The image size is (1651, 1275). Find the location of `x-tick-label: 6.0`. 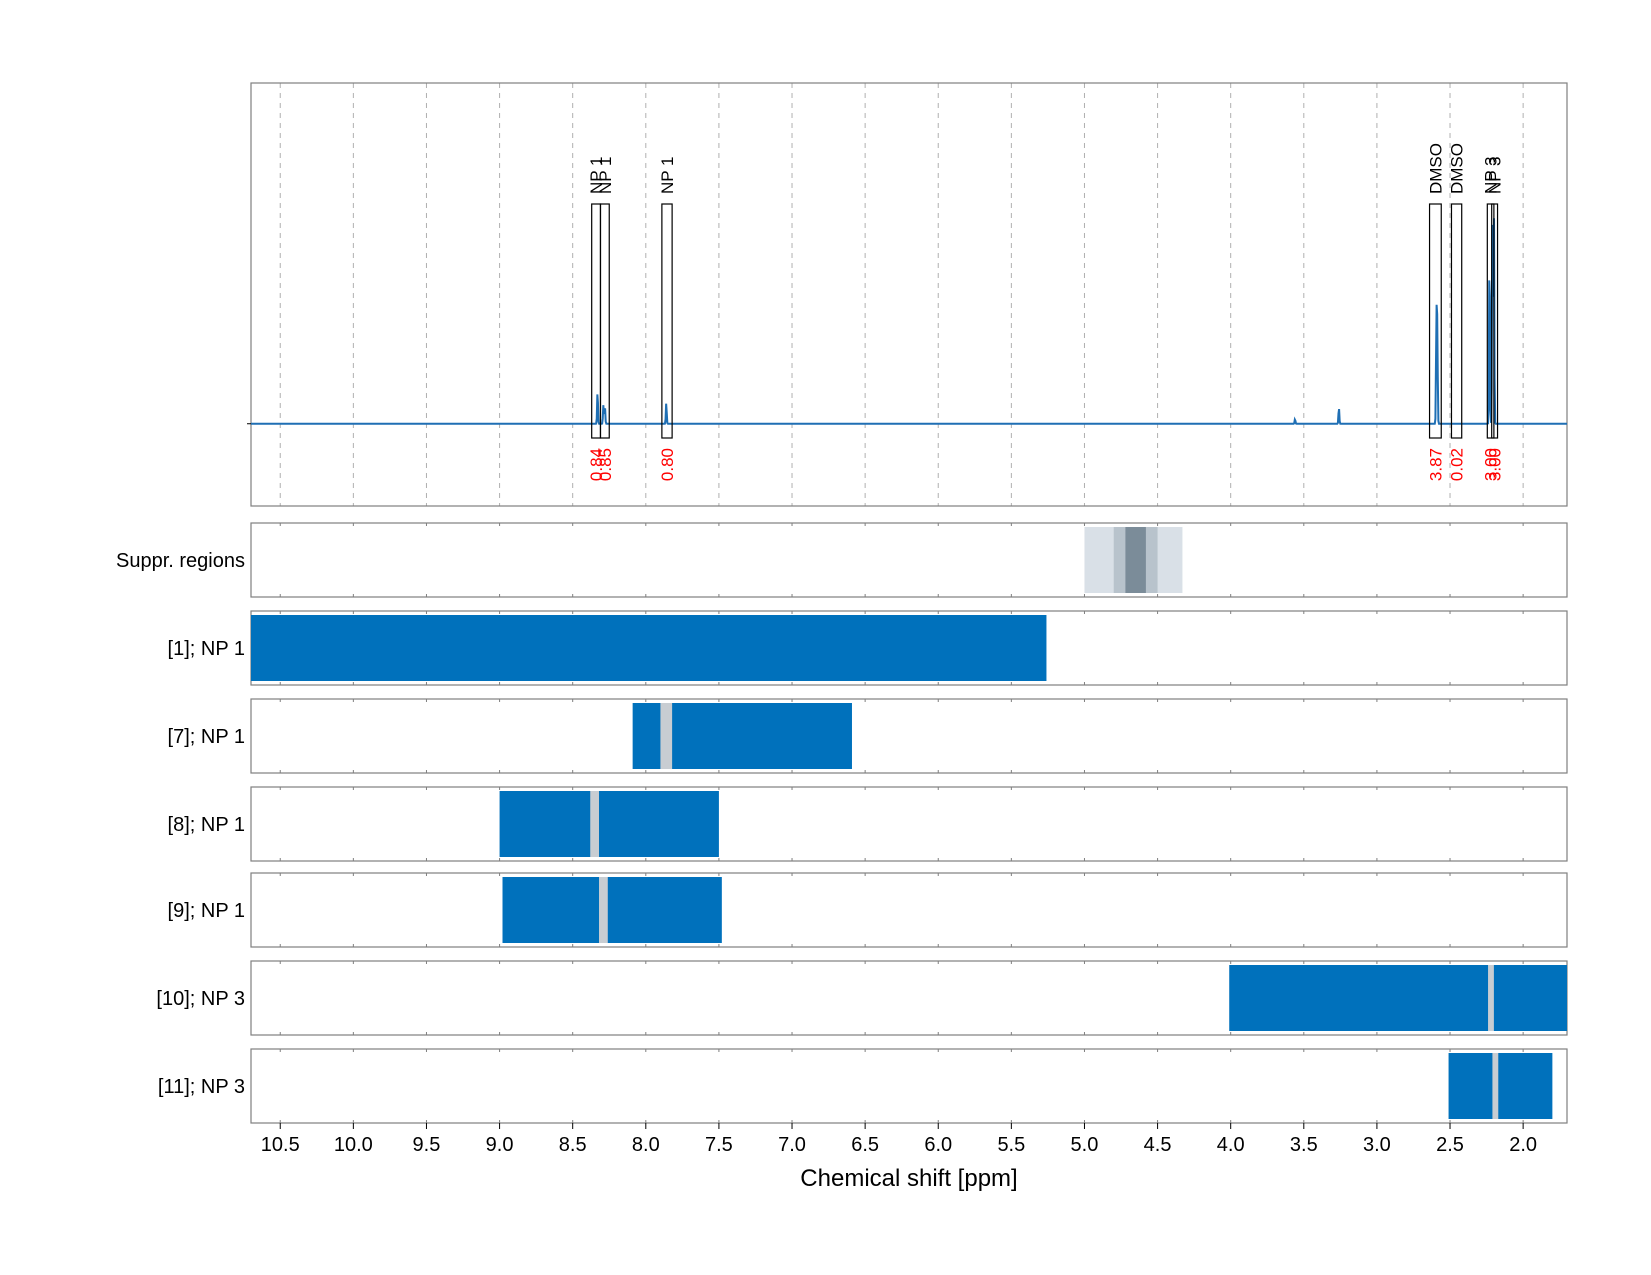

x-tick-label: 6.0 is located at coordinates (938, 1145).